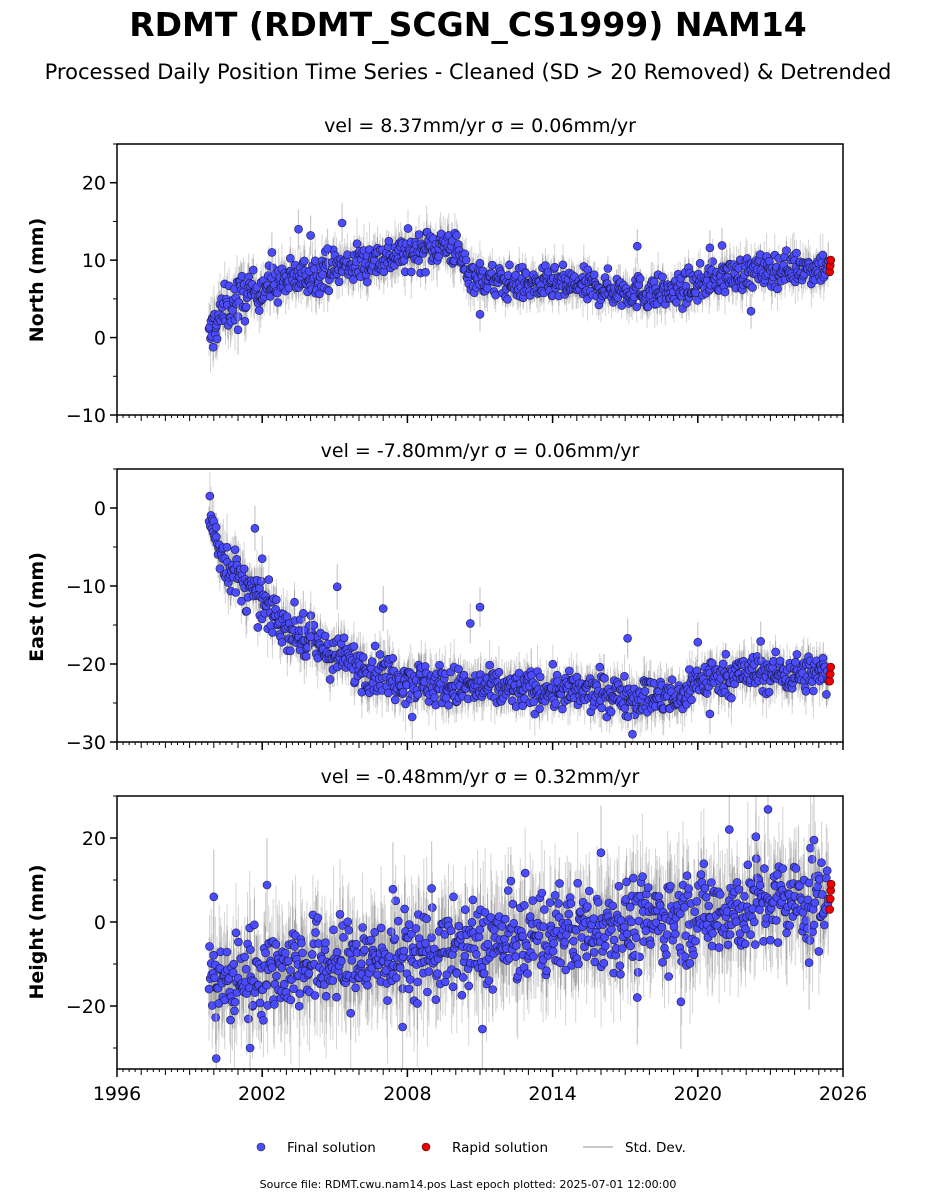  What do you see at coordinates (37, 931) in the screenshot?
I see `panel-height-ylabel: Height (mm)` at bounding box center [37, 931].